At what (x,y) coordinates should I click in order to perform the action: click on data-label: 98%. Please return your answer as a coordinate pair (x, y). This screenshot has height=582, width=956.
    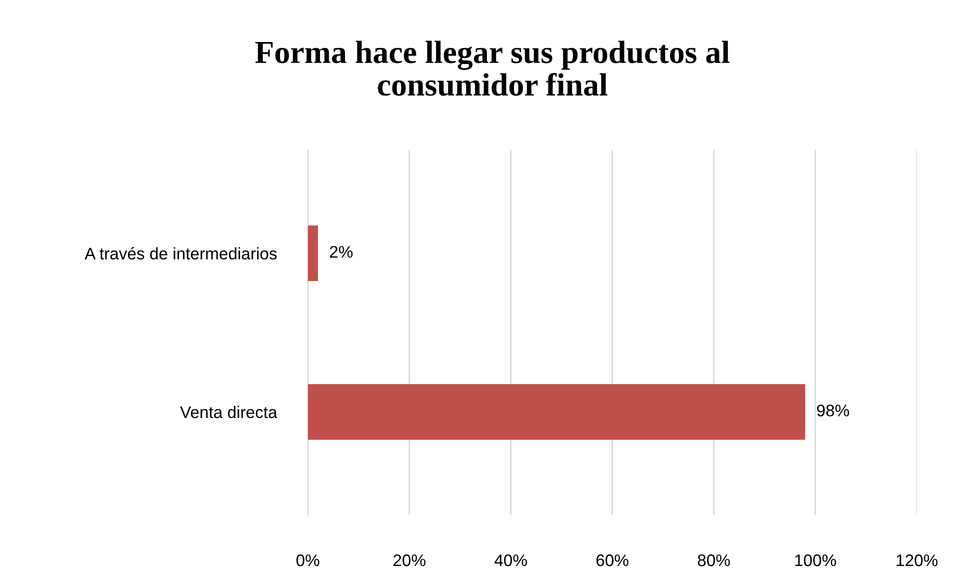
    Looking at the image, I should click on (833, 410).